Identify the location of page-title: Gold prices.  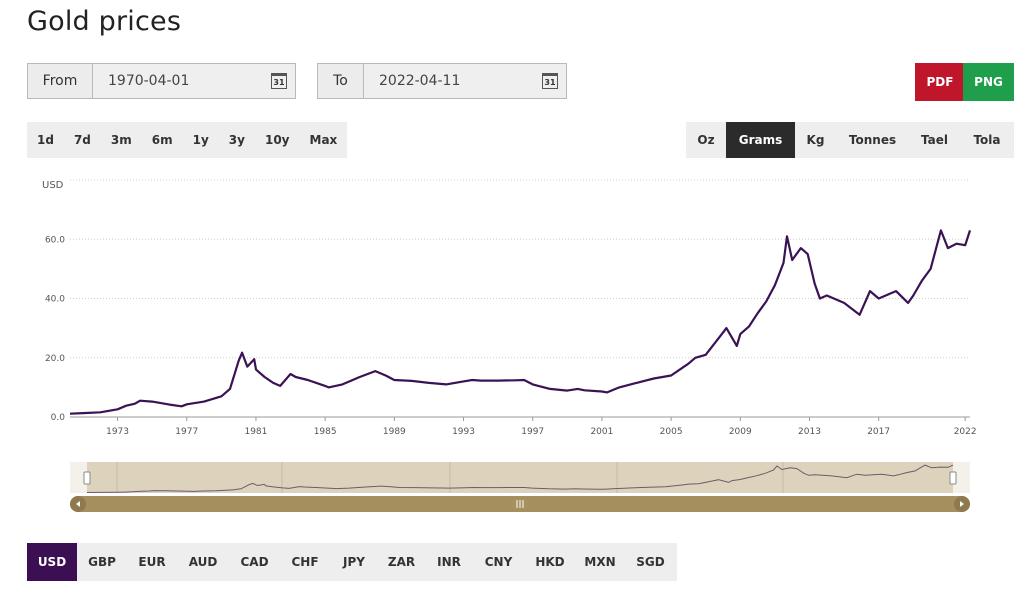
(104, 21).